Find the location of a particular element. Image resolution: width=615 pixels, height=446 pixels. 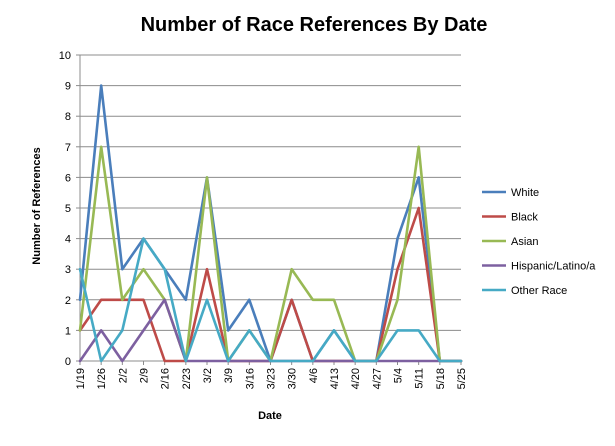

y-tick-label: 7 is located at coordinates (68, 148).